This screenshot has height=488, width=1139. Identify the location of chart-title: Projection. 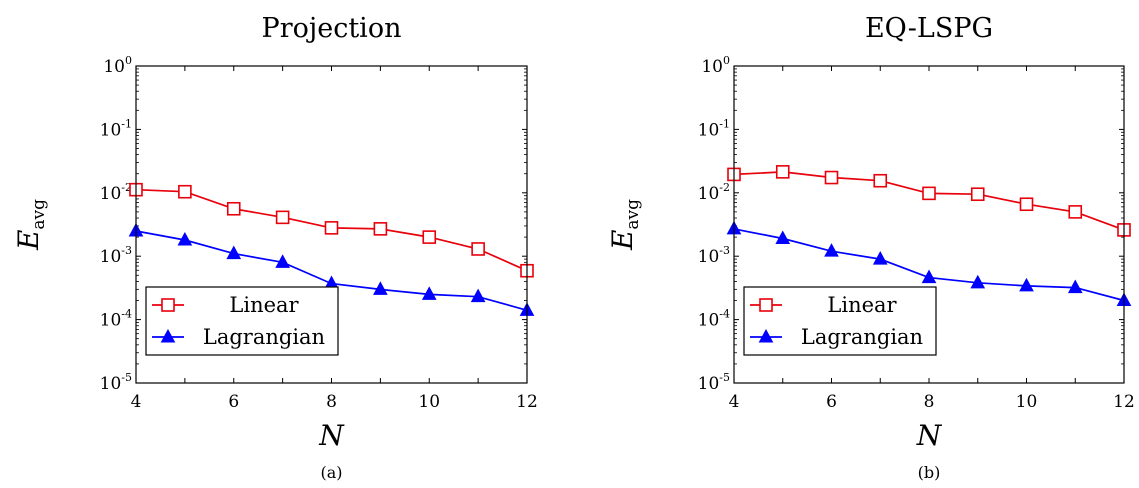
(332, 28).